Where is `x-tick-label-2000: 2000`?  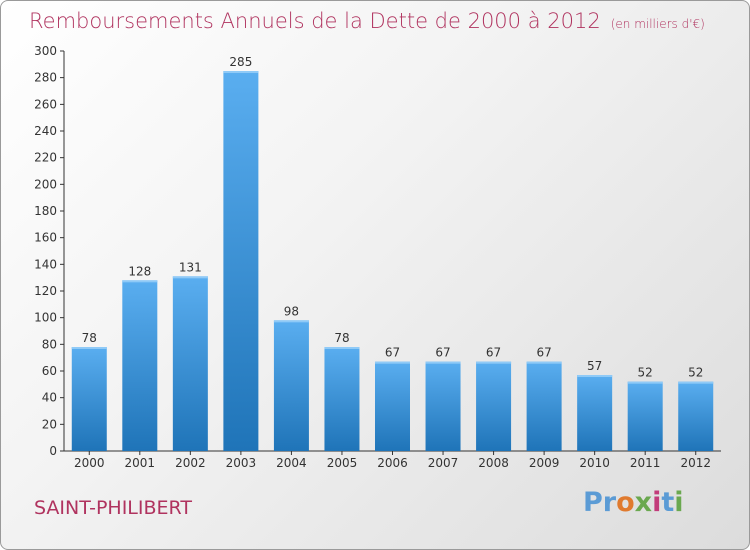 x-tick-label-2000: 2000 is located at coordinates (89, 463).